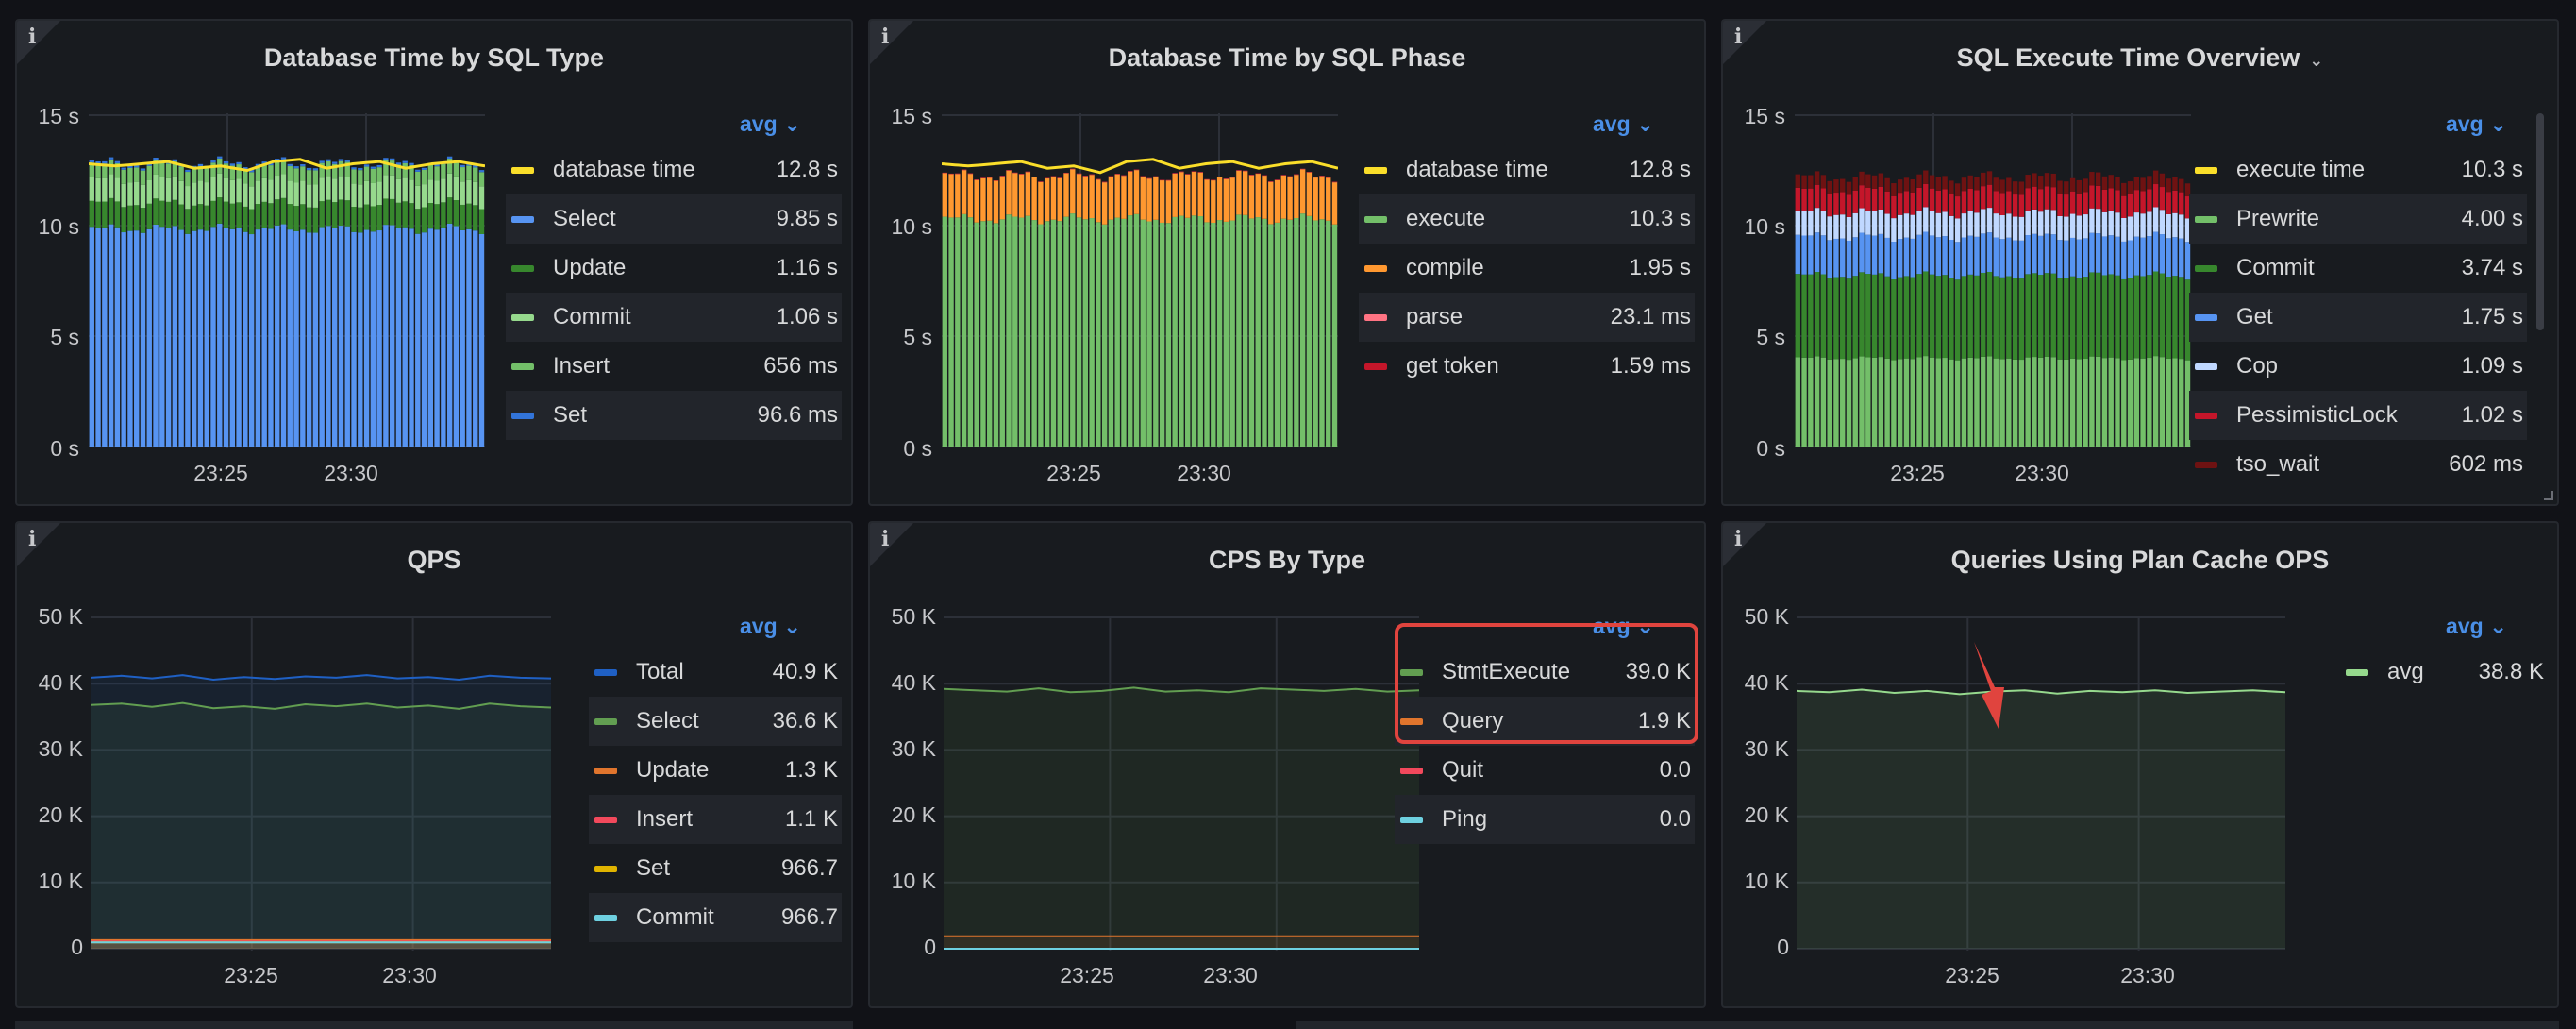  What do you see at coordinates (2206, 219) in the screenshot?
I see `legend-swatch` at bounding box center [2206, 219].